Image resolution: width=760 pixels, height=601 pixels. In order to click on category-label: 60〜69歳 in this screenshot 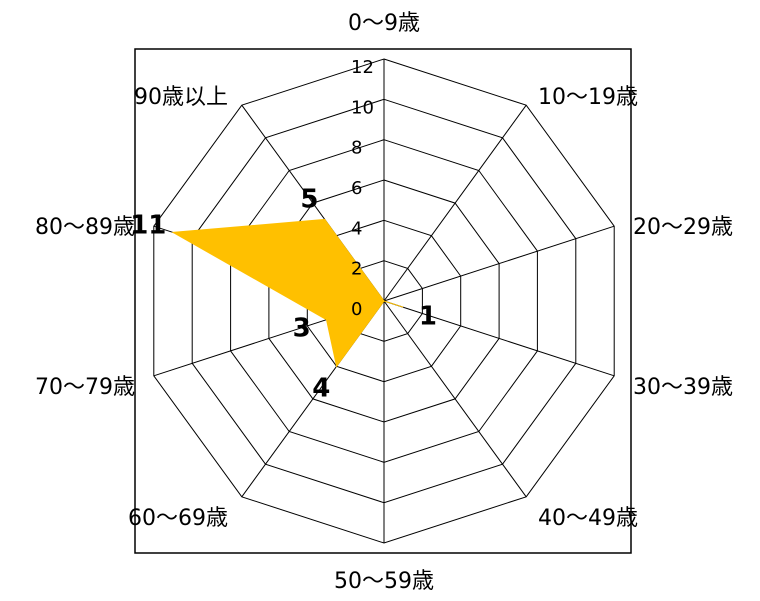, I will do `click(178, 518)`.